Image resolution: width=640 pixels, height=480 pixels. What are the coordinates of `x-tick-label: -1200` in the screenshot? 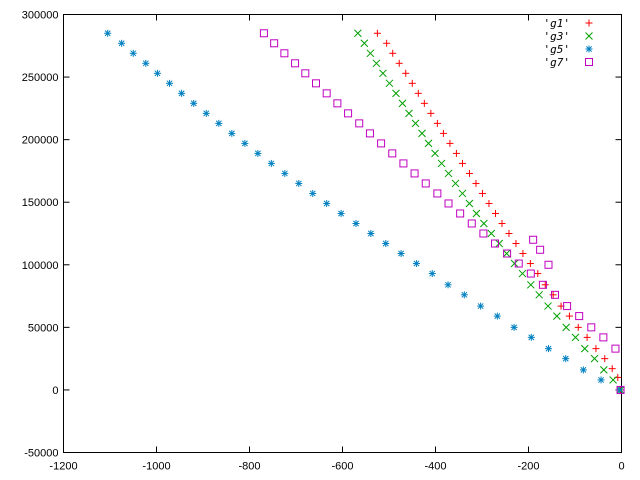 It's located at (63, 467).